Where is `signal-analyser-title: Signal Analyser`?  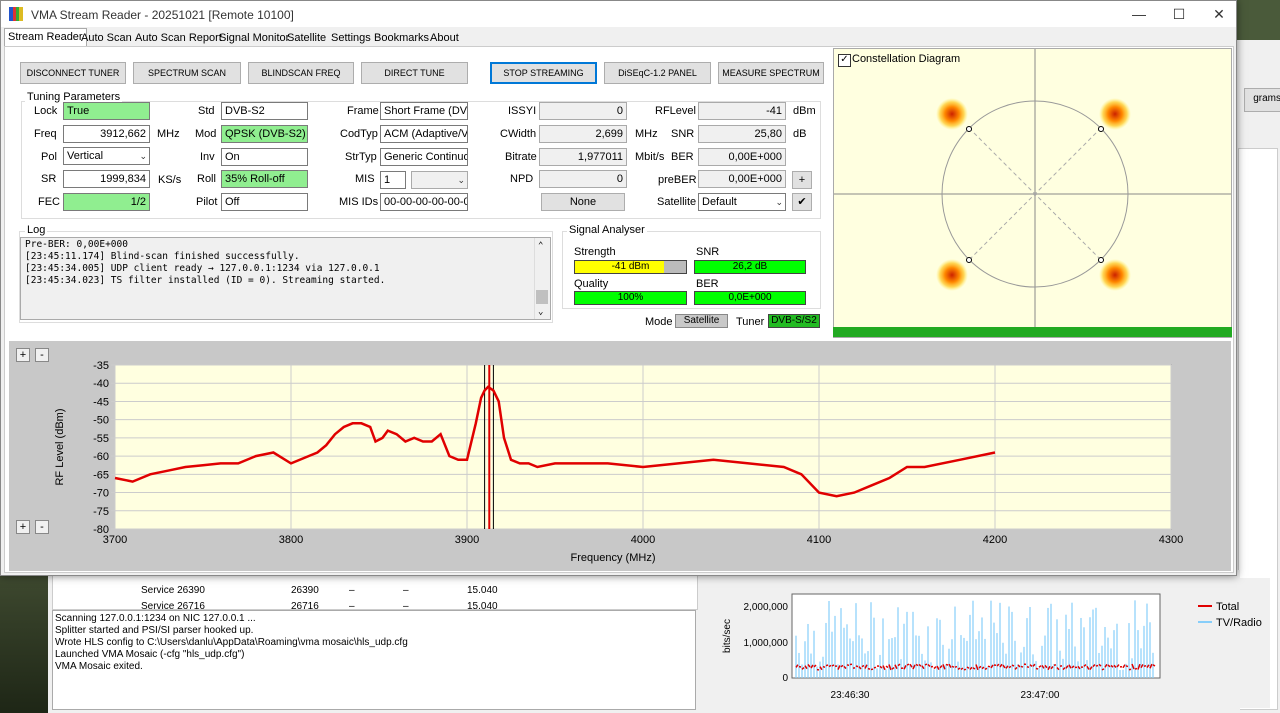 signal-analyser-title: Signal Analyser is located at coordinates (607, 230).